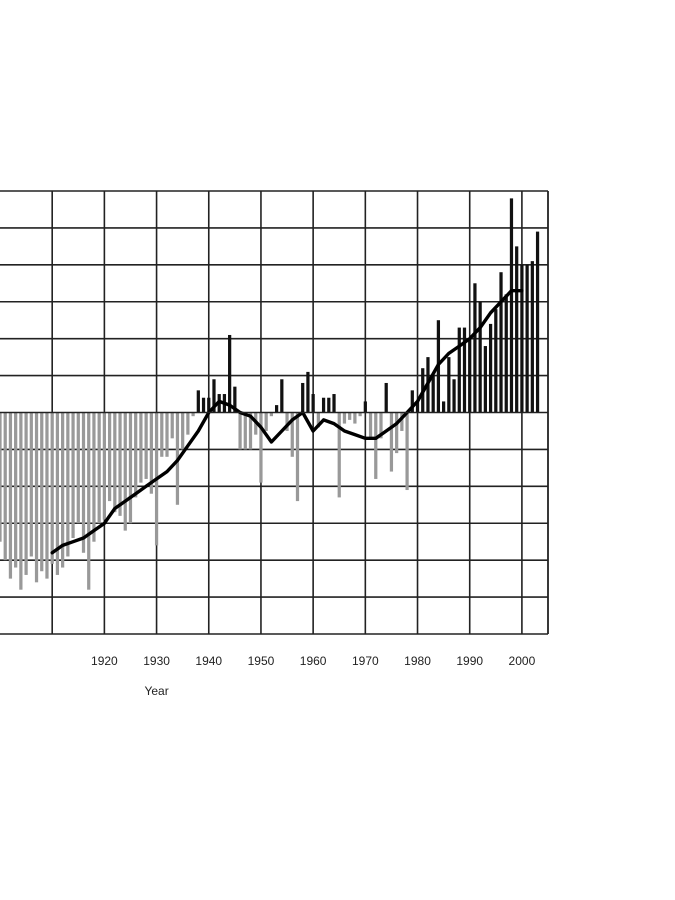  I want to click on x-tick-label: 2000, so click(522, 661).